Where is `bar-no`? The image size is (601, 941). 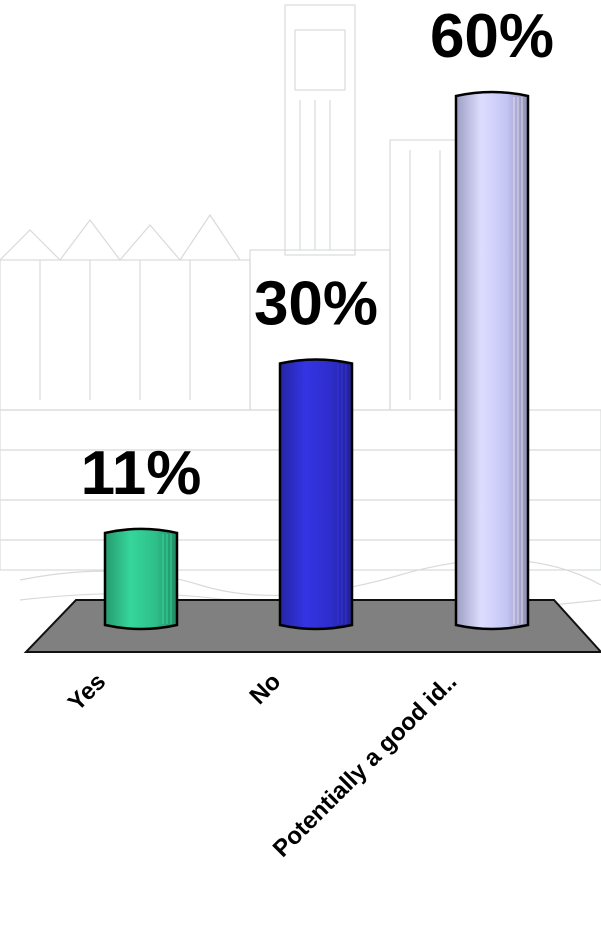
bar-no is located at coordinates (316, 494).